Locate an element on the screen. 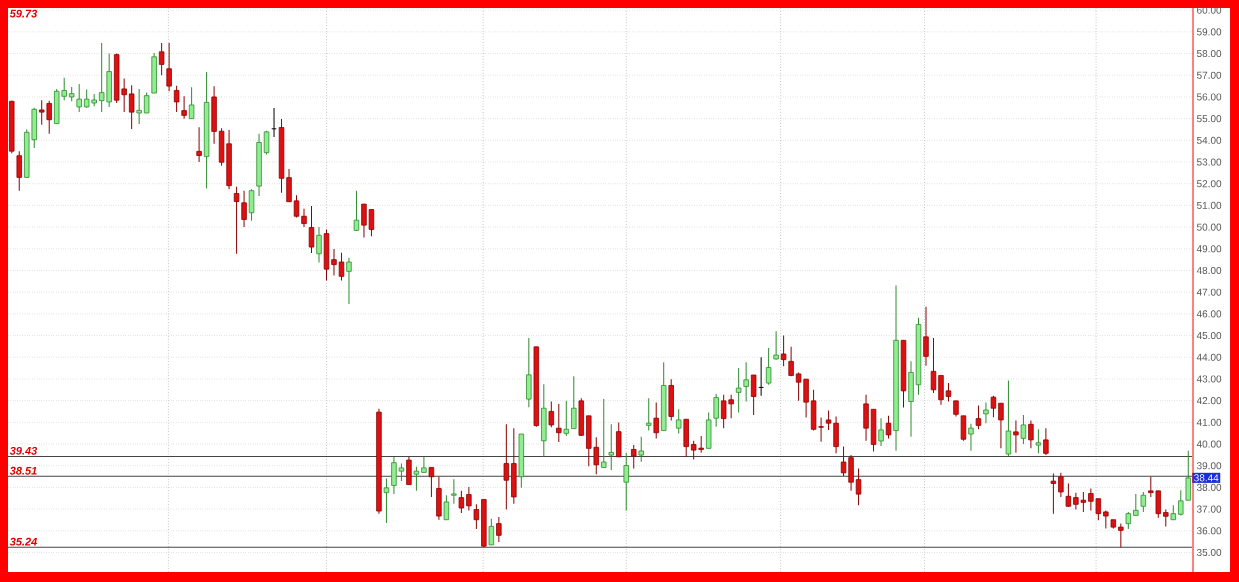 The height and width of the screenshot is (582, 1239). y-tick-label: 44.00 is located at coordinates (1209, 357).